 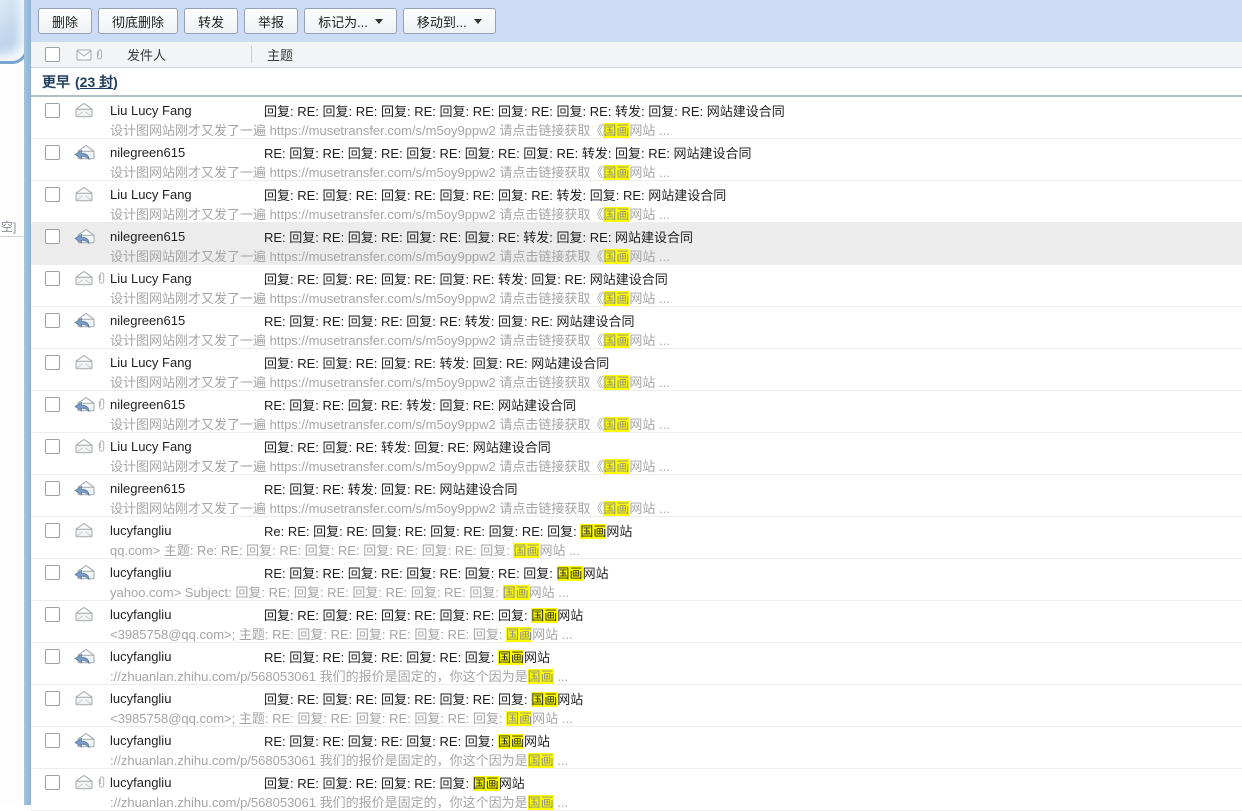 I want to click on purge-button: 彻底删除, so click(x=138, y=21).